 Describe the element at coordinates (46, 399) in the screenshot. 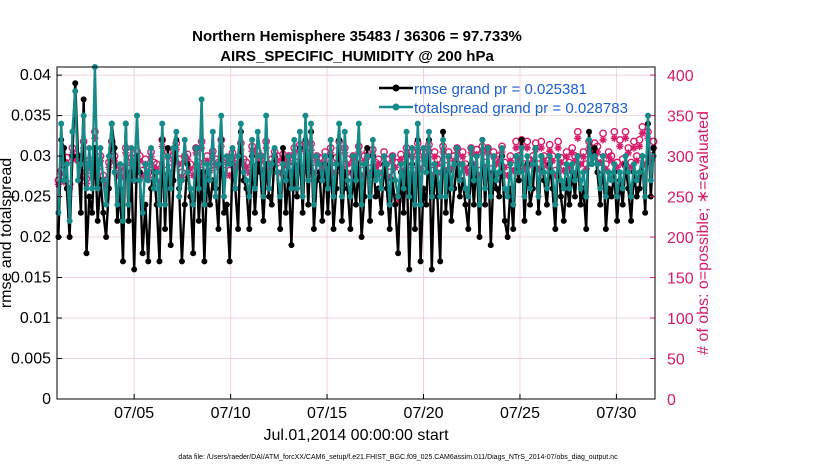

I see `y-tick-left-label: 0` at that location.